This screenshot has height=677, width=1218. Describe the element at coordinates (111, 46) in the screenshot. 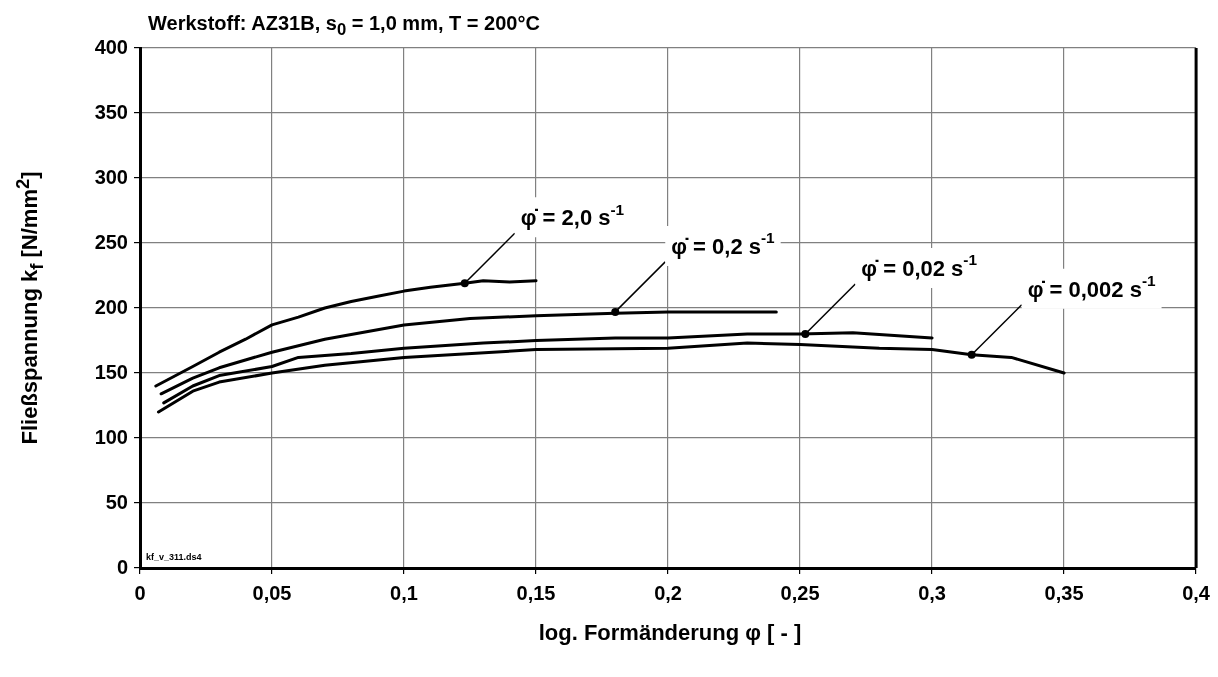

I see `y-tick-label: 400` at that location.